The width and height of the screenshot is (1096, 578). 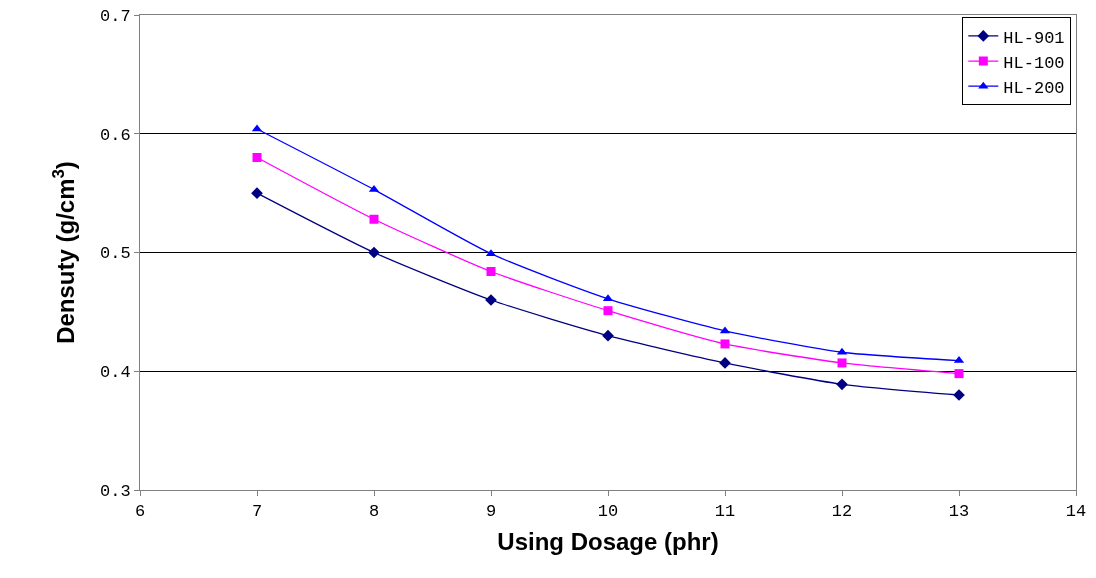 What do you see at coordinates (1076, 512) in the screenshot?
I see `x-tick-label: 14` at bounding box center [1076, 512].